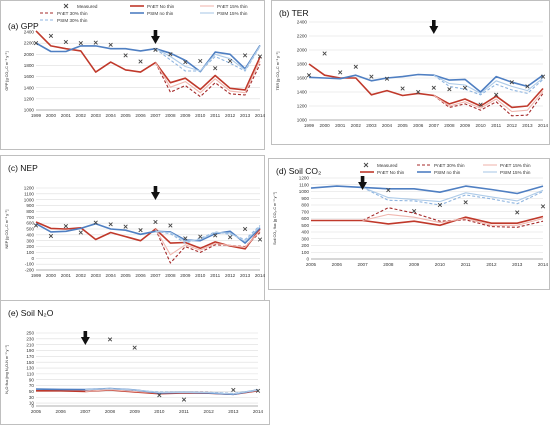 The height and width of the screenshot is (433, 550). I want to click on x-tick-label: 2012, so click(230, 115).